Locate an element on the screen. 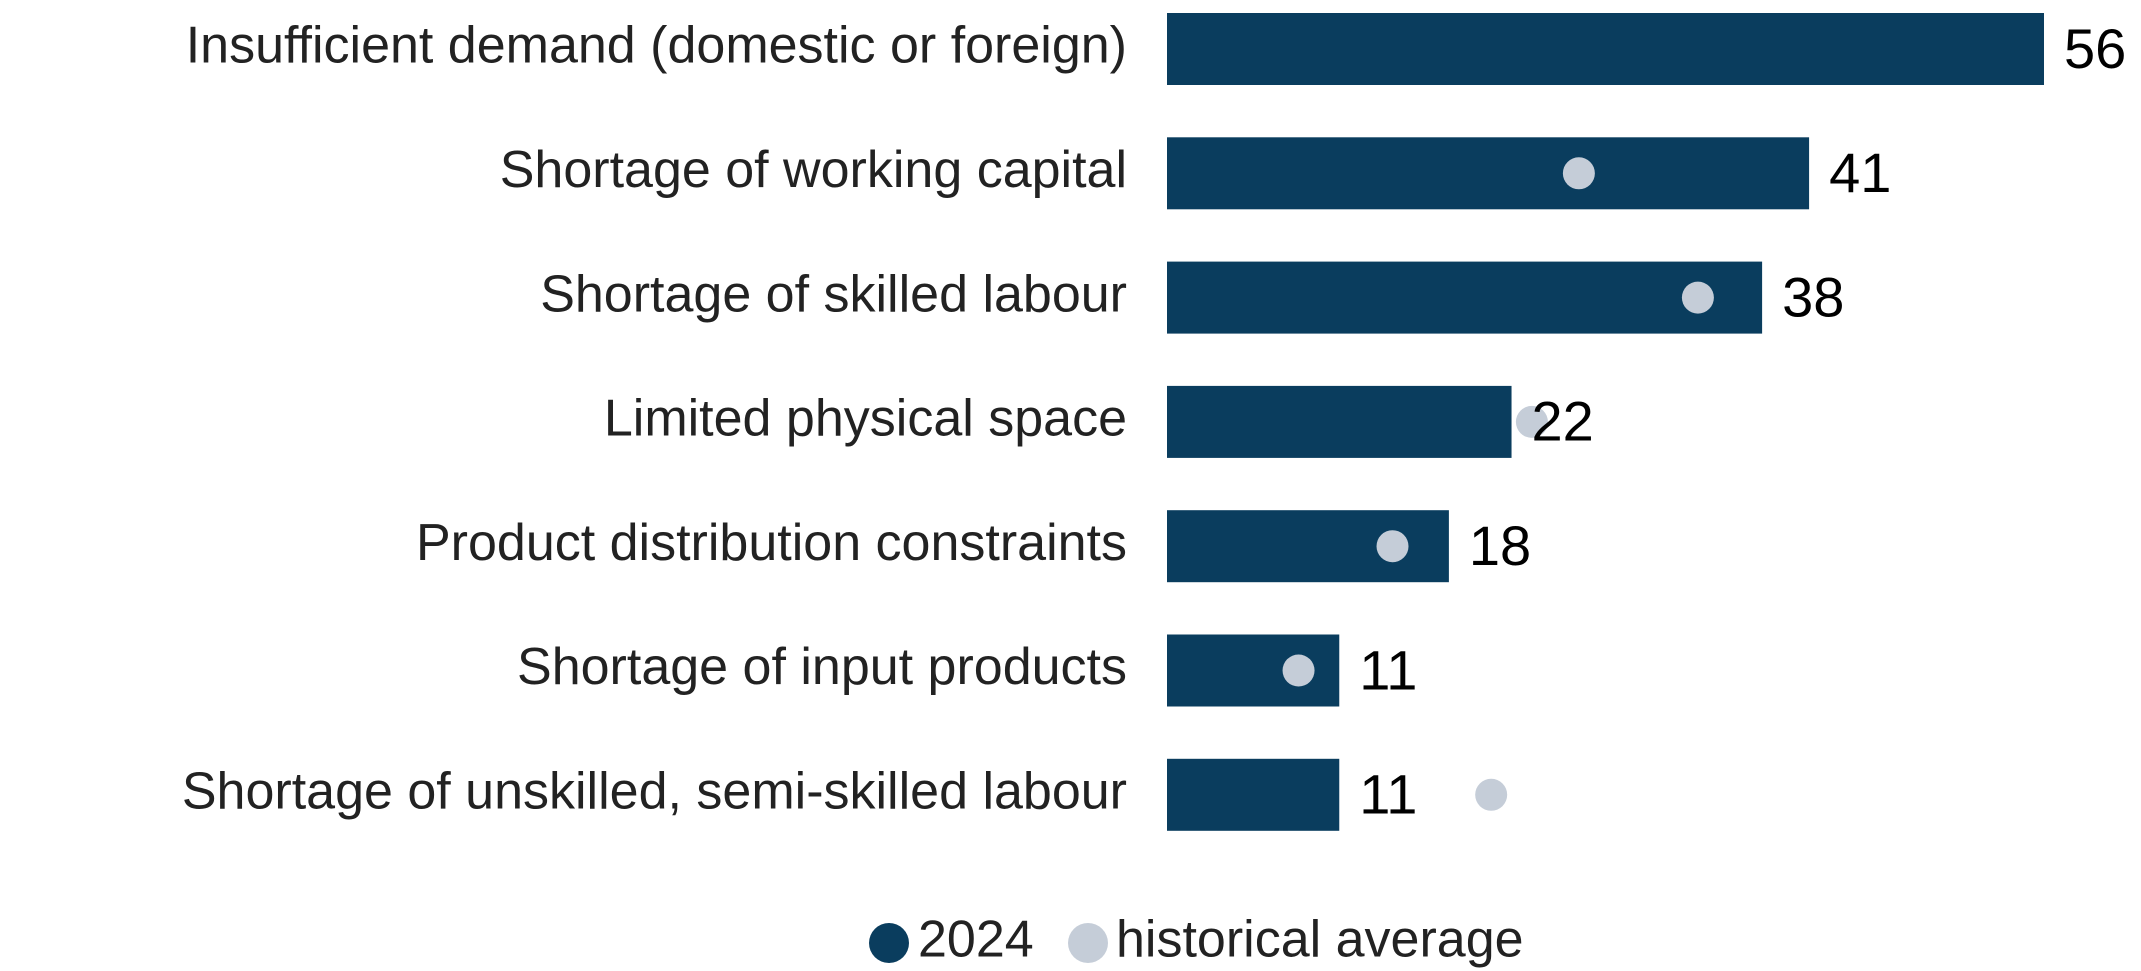  category-label: Shortage of skilled labour is located at coordinates (833, 294).